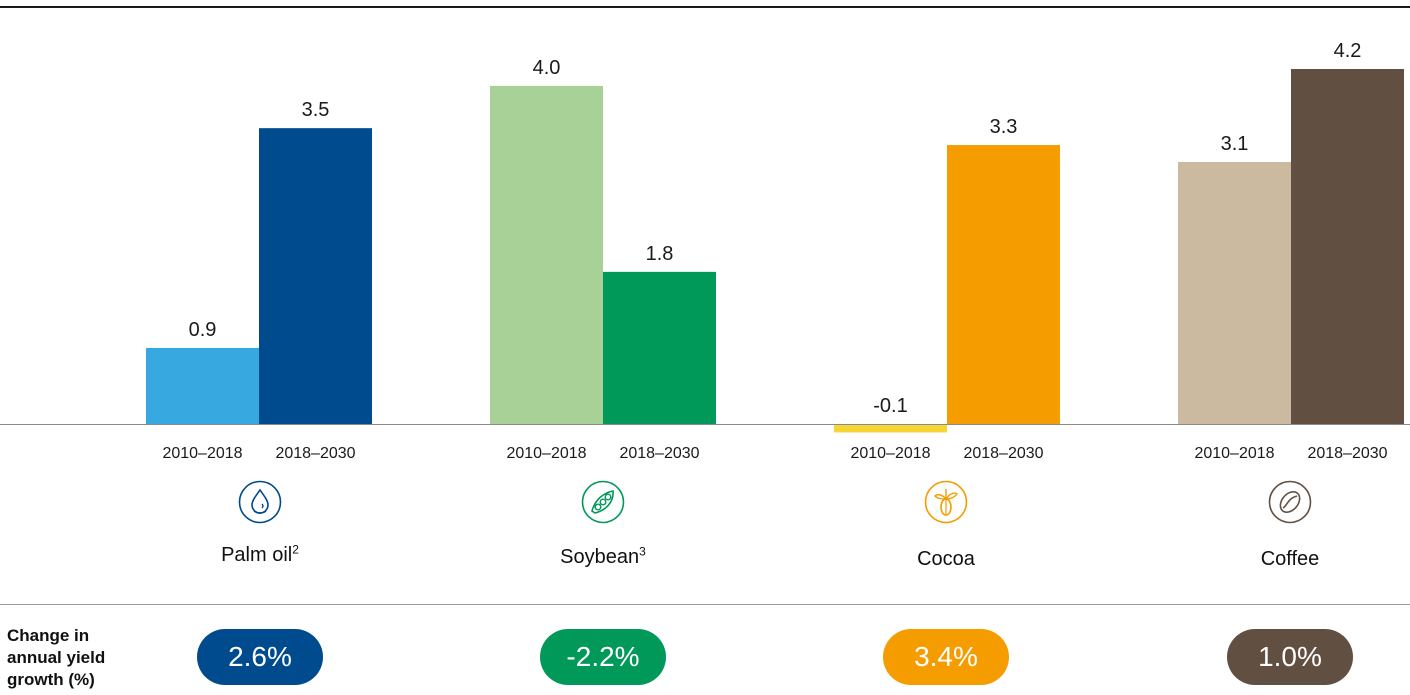 The height and width of the screenshot is (695, 1410). Describe the element at coordinates (1004, 127) in the screenshot. I see `value-label: 3.3` at that location.